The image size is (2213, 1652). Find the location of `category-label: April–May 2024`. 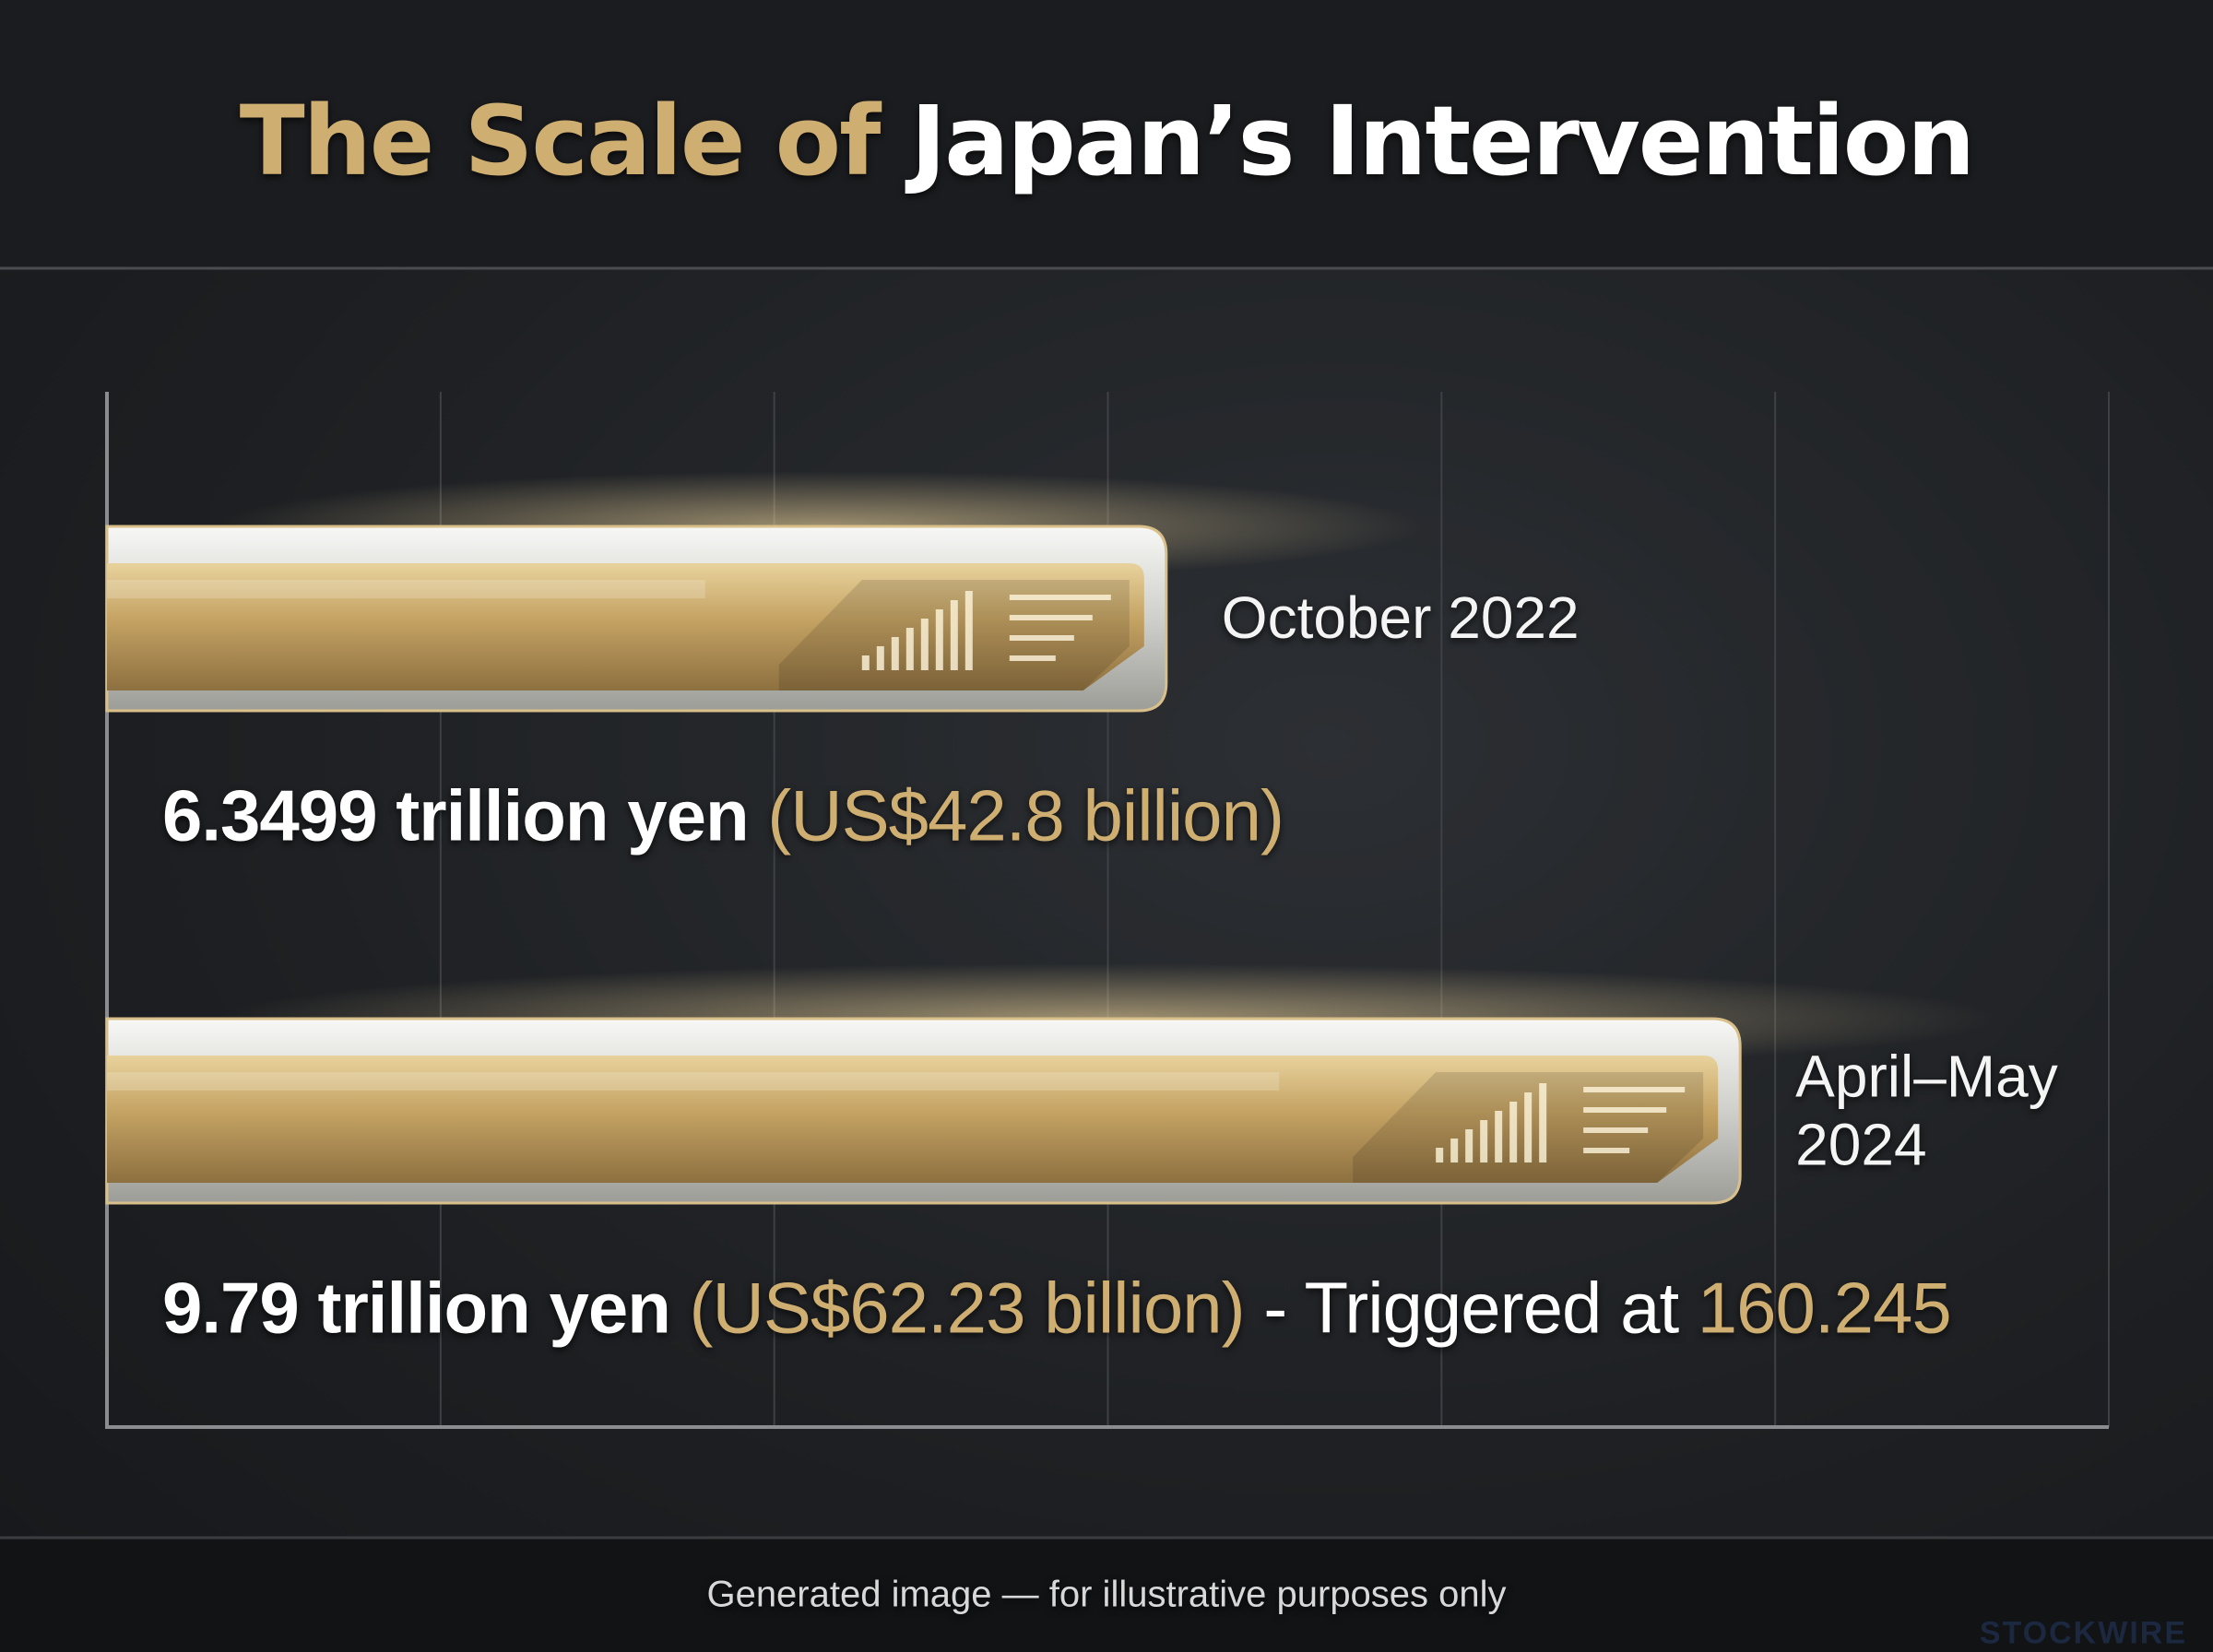

category-label: April–May 2024 is located at coordinates (1926, 1110).